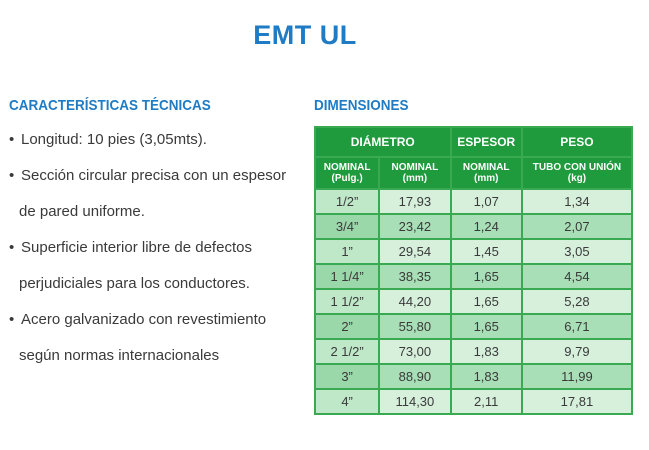 This screenshot has width=649, height=450. I want to click on specs-heading: CARACTERÍSTICAS TÉCNICAS, so click(110, 105).